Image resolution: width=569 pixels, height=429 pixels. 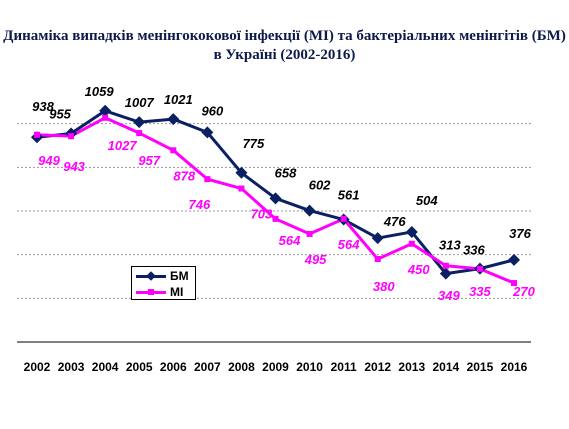 What do you see at coordinates (179, 276) in the screenshot?
I see `legend-label-bm: БМ` at bounding box center [179, 276].